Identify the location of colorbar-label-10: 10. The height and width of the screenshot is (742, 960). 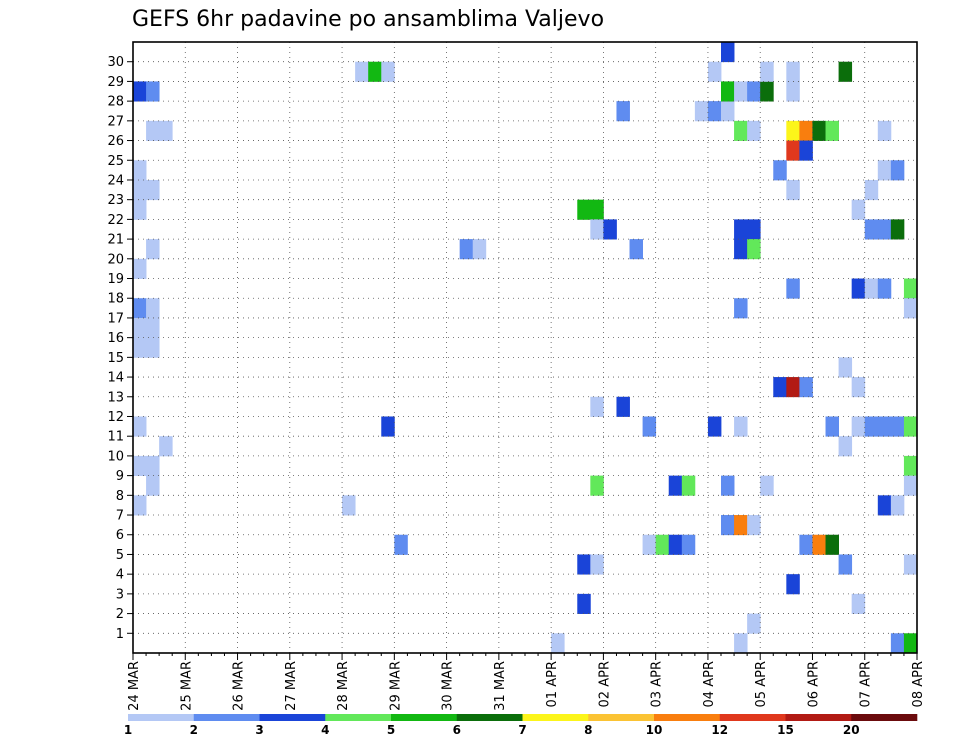
(654, 730).